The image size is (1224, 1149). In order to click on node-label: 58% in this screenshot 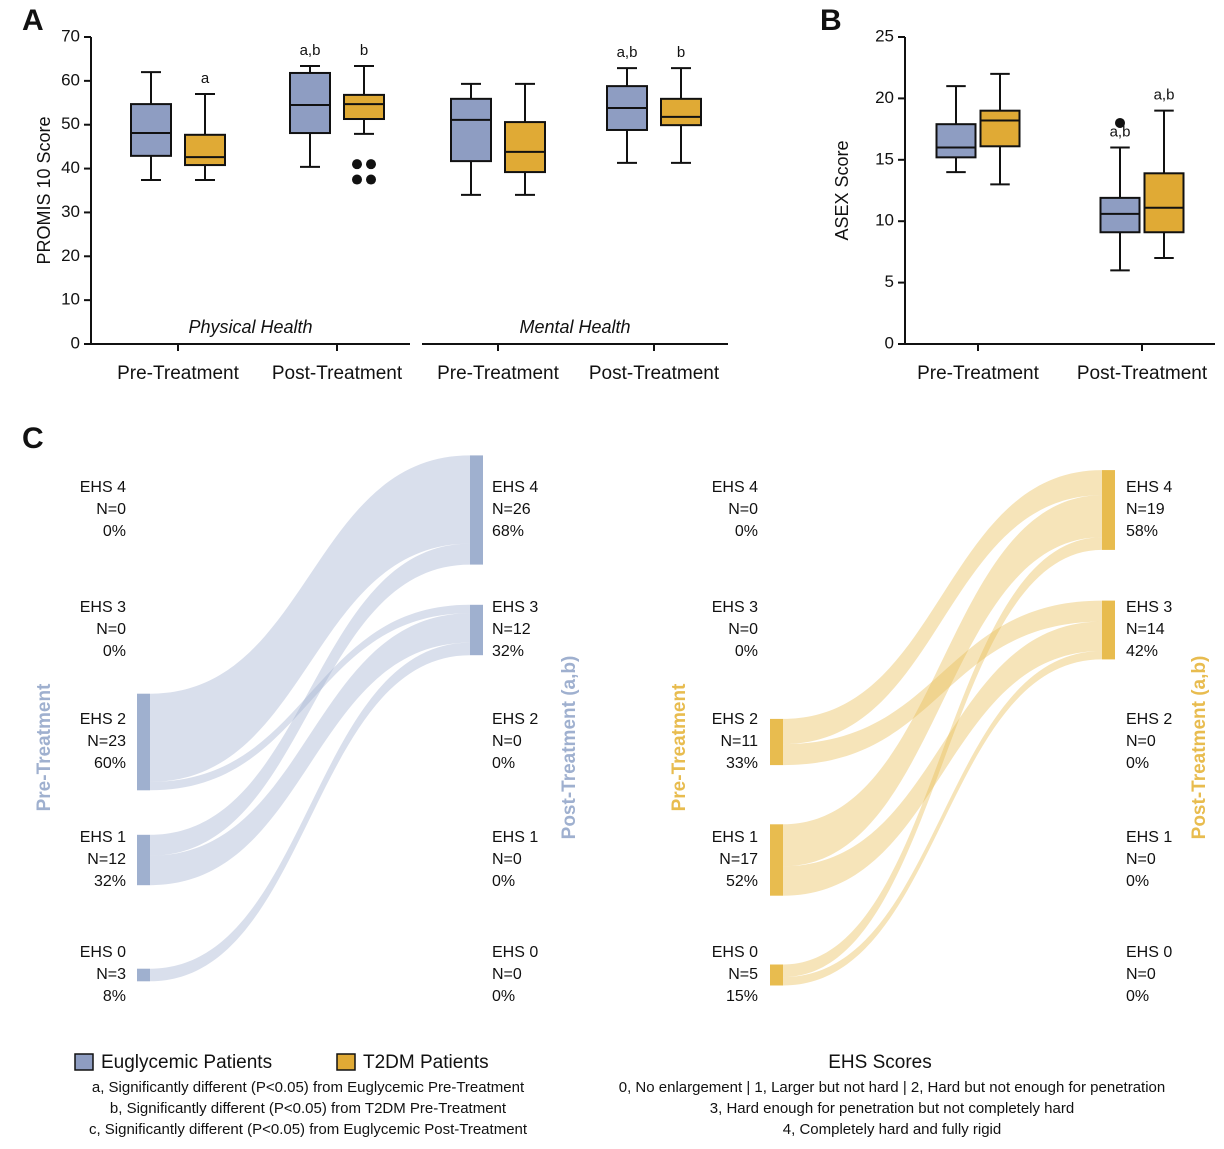, I will do `click(1142, 531)`.